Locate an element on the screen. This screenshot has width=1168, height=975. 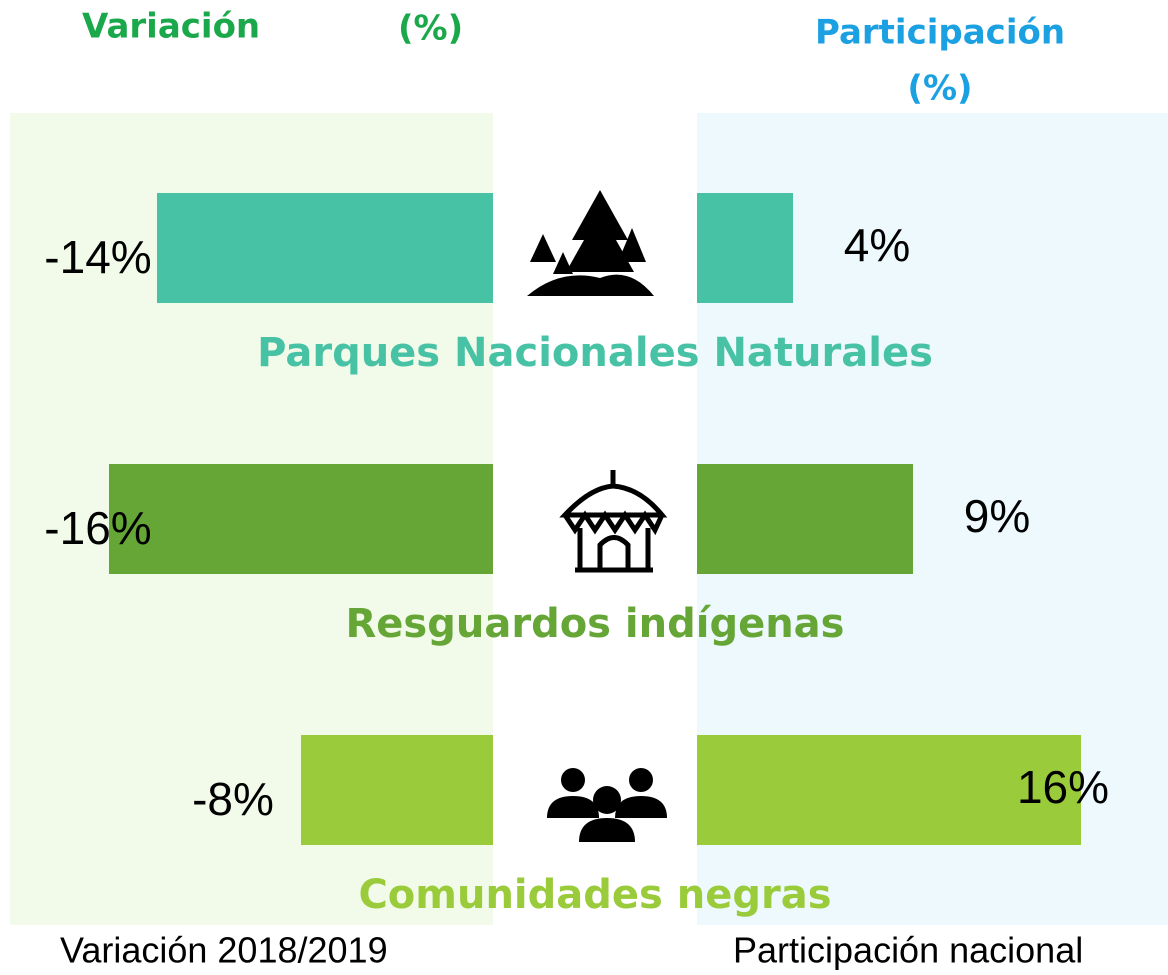
right-header: (%) is located at coordinates (939, 89).